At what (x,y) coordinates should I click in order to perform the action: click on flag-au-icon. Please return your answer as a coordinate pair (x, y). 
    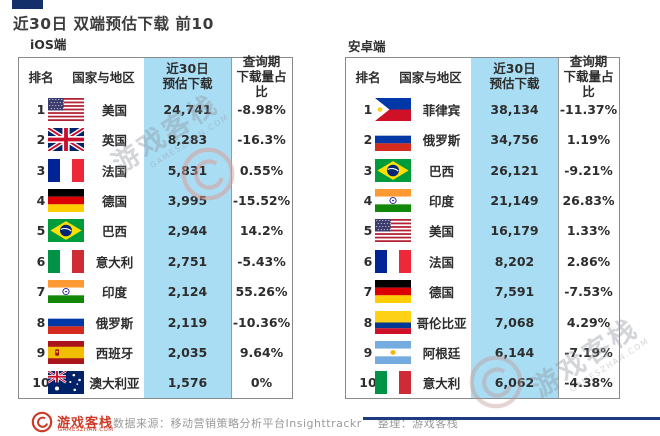
    Looking at the image, I should click on (66, 383).